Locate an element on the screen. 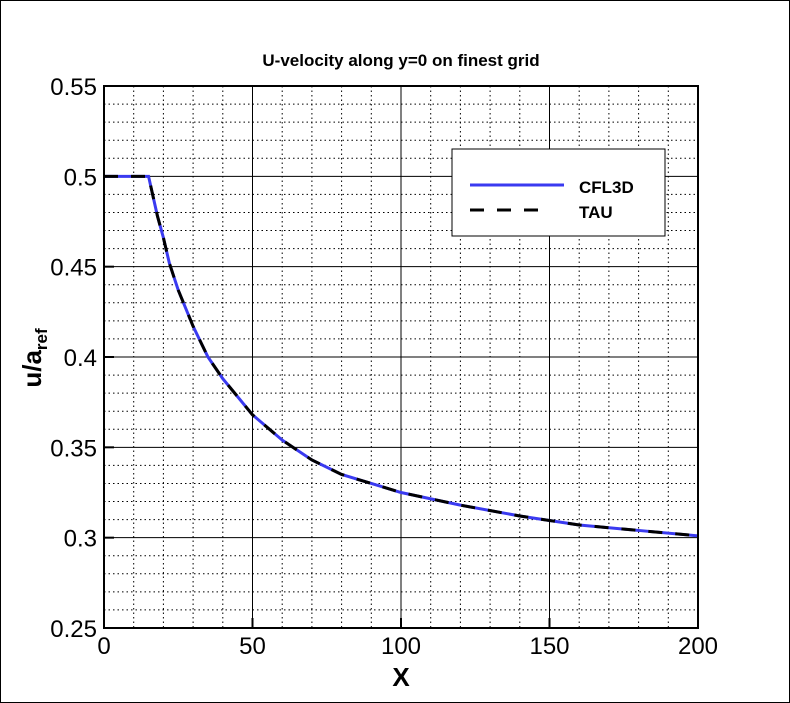  legend-label-tau: TAU is located at coordinates (596, 212).